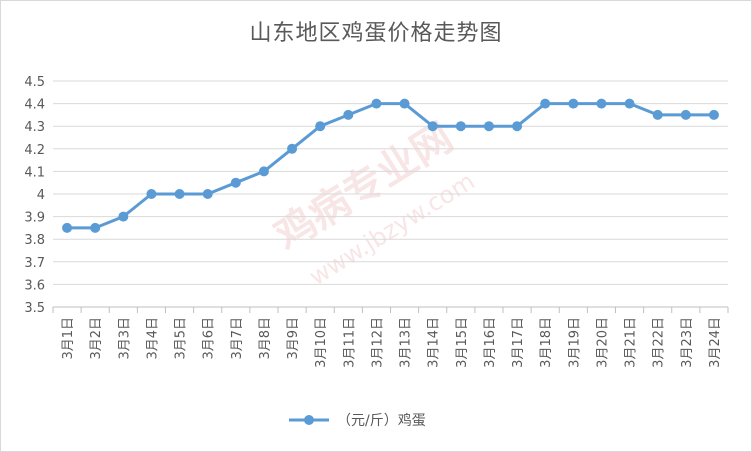 This screenshot has height=452, width=752. I want to click on x-tick-label: 3月14日, so click(434, 342).